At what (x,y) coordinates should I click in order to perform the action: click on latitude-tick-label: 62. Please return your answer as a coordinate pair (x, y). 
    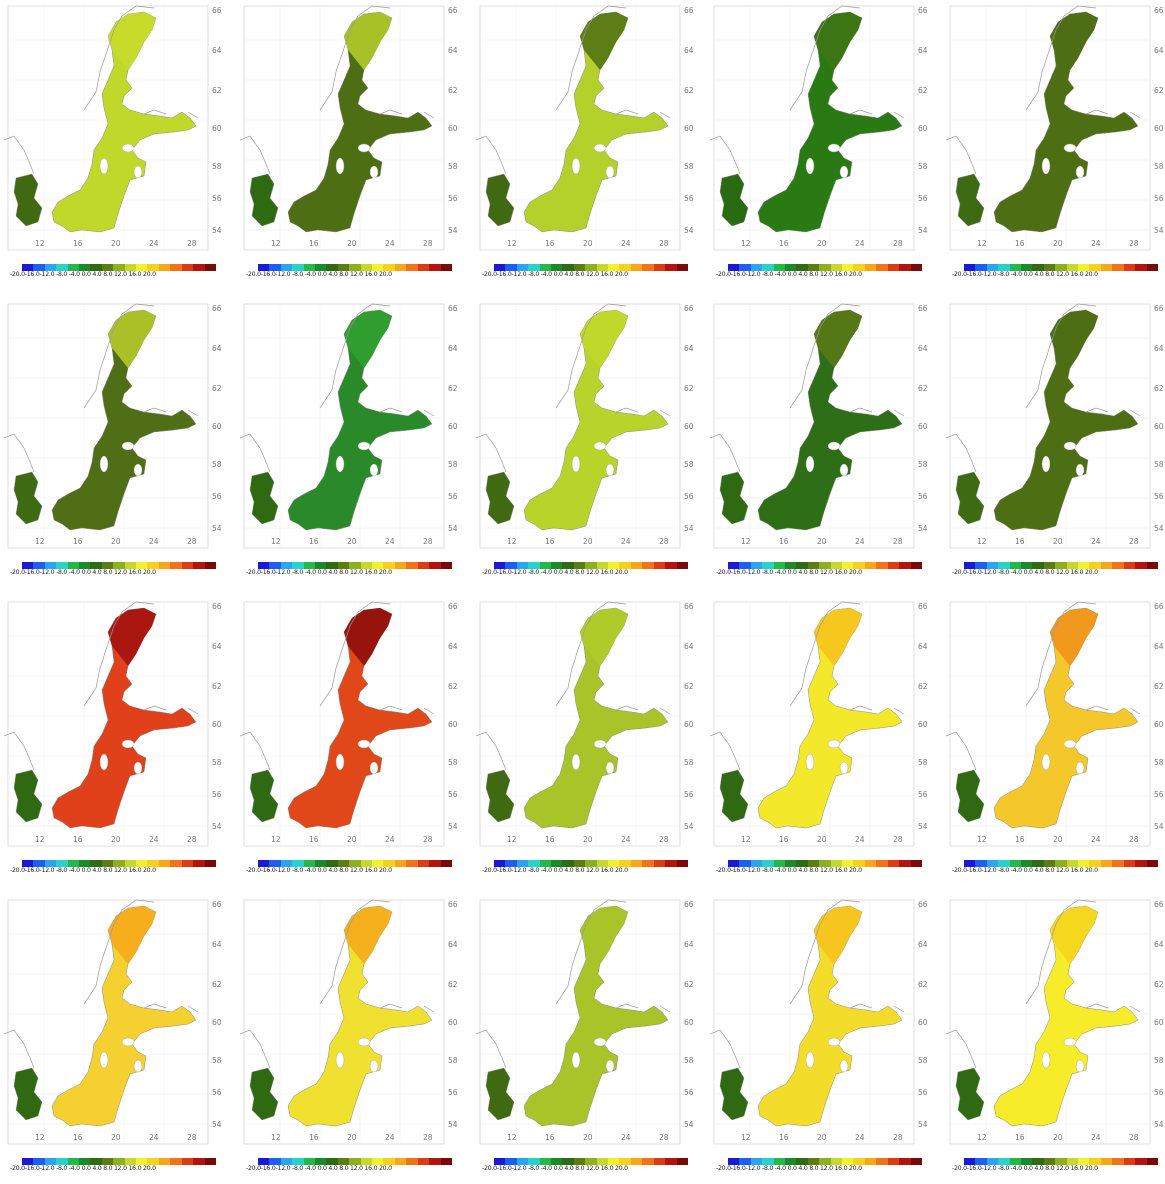
    Looking at the image, I should click on (1159, 90).